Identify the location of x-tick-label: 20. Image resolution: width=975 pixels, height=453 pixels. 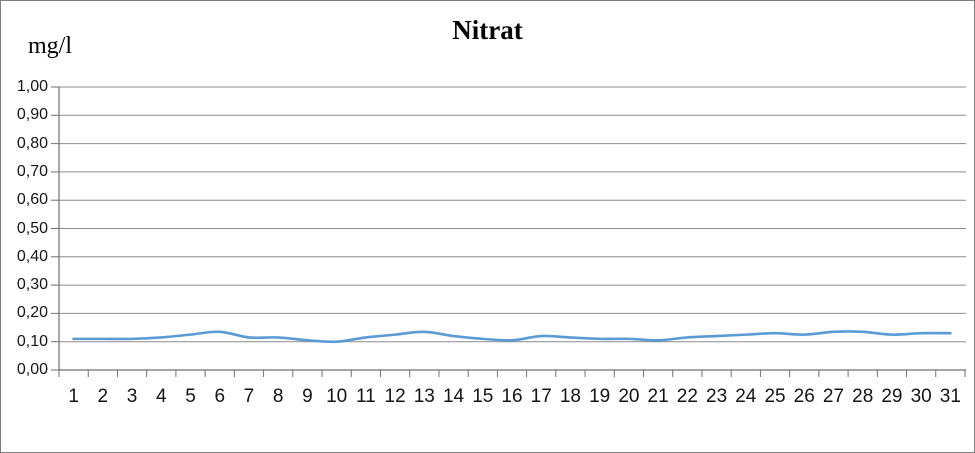
(629, 396).